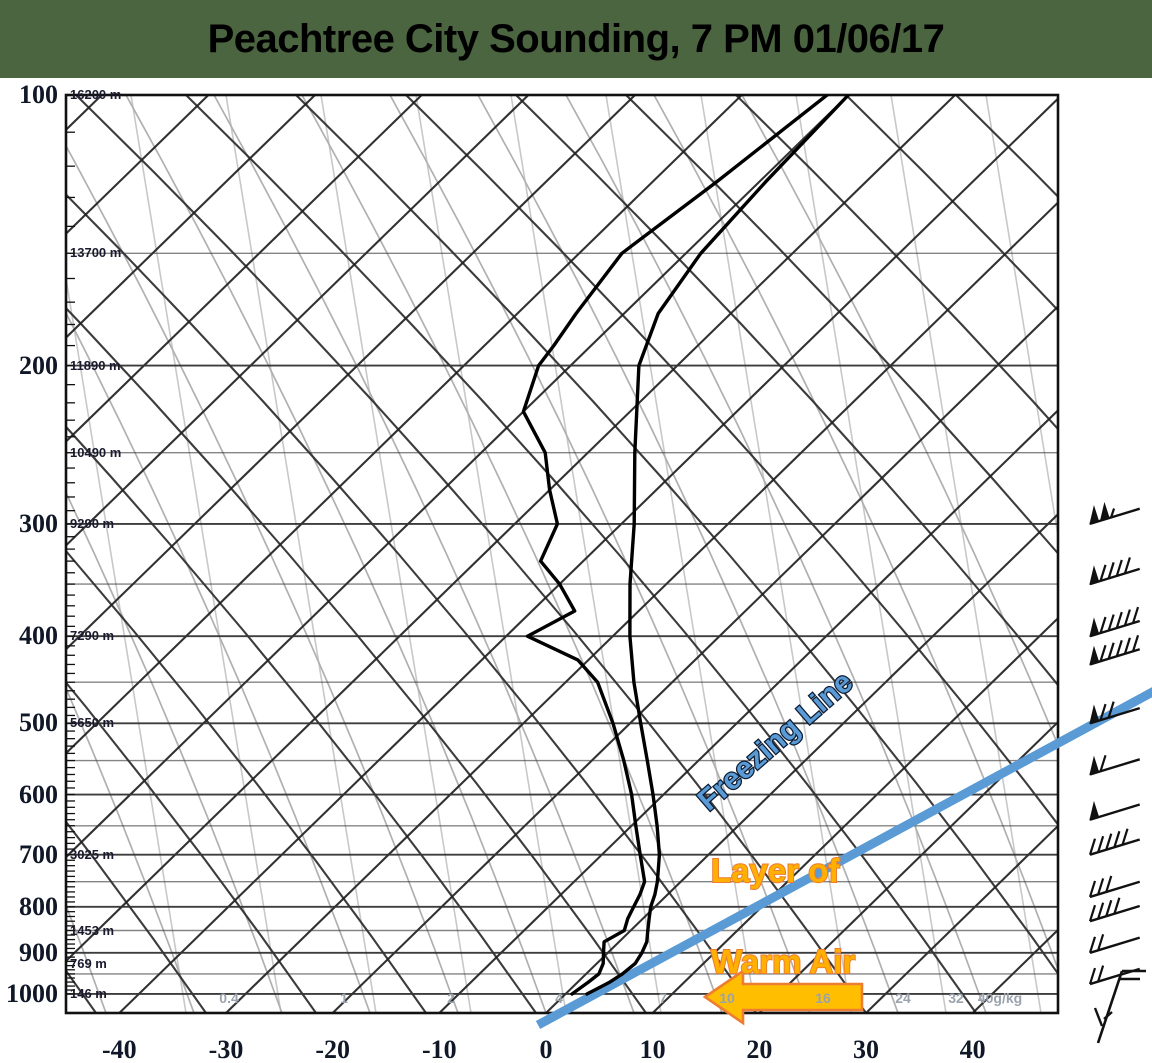 The height and width of the screenshot is (1063, 1152). I want to click on wind-barb-column, so click(1114, 743).